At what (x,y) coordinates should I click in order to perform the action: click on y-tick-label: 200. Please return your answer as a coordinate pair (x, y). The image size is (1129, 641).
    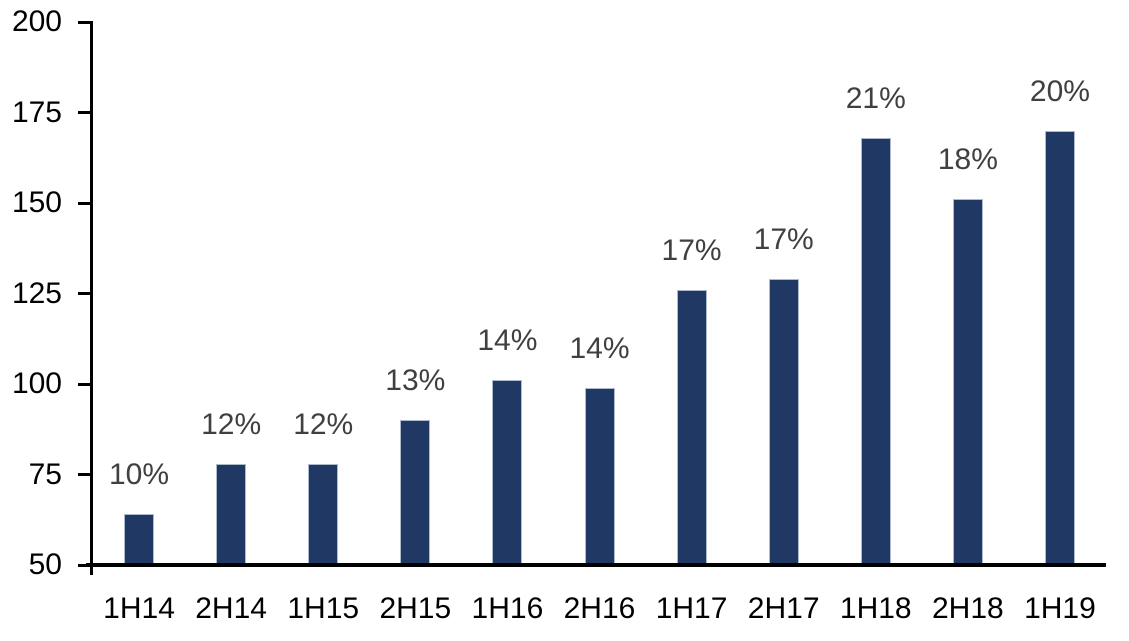
    Looking at the image, I should click on (36, 21).